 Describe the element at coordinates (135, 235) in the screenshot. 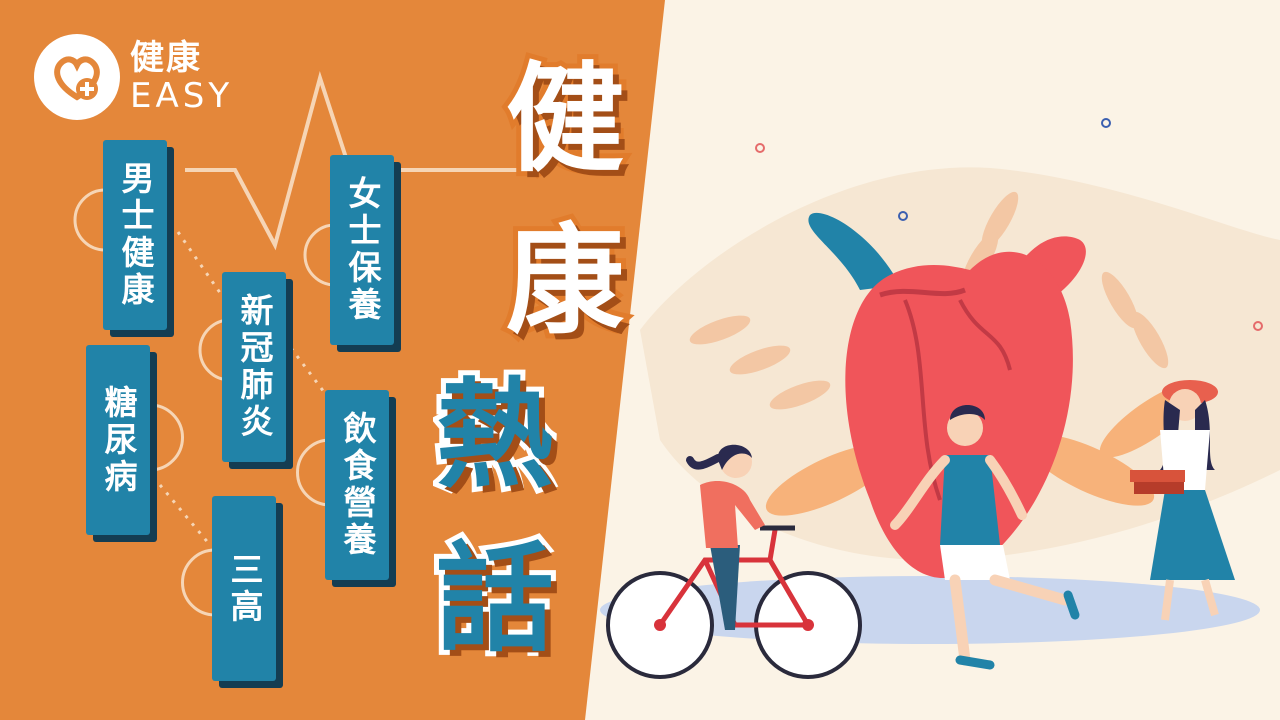

I see `topic-mens-health: 男士健康` at that location.